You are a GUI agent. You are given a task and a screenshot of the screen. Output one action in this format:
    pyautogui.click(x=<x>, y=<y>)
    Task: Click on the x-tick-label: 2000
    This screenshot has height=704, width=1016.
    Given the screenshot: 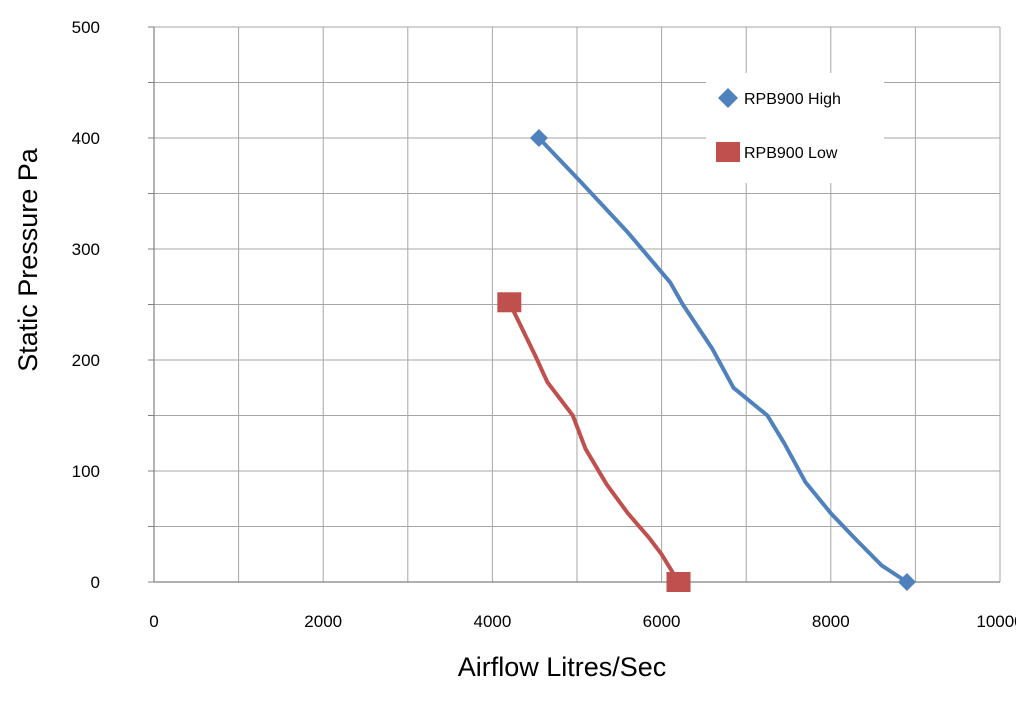 What is the action you would take?
    pyautogui.click(x=323, y=621)
    